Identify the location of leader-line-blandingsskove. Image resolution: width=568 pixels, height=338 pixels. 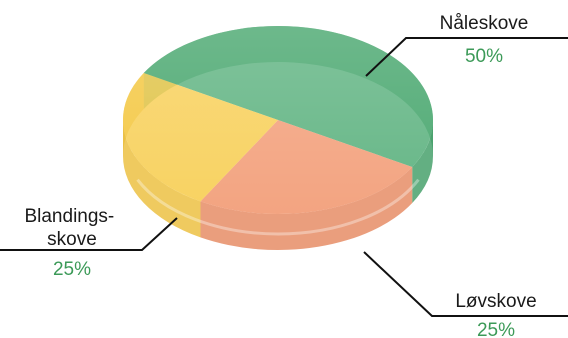
(89, 234).